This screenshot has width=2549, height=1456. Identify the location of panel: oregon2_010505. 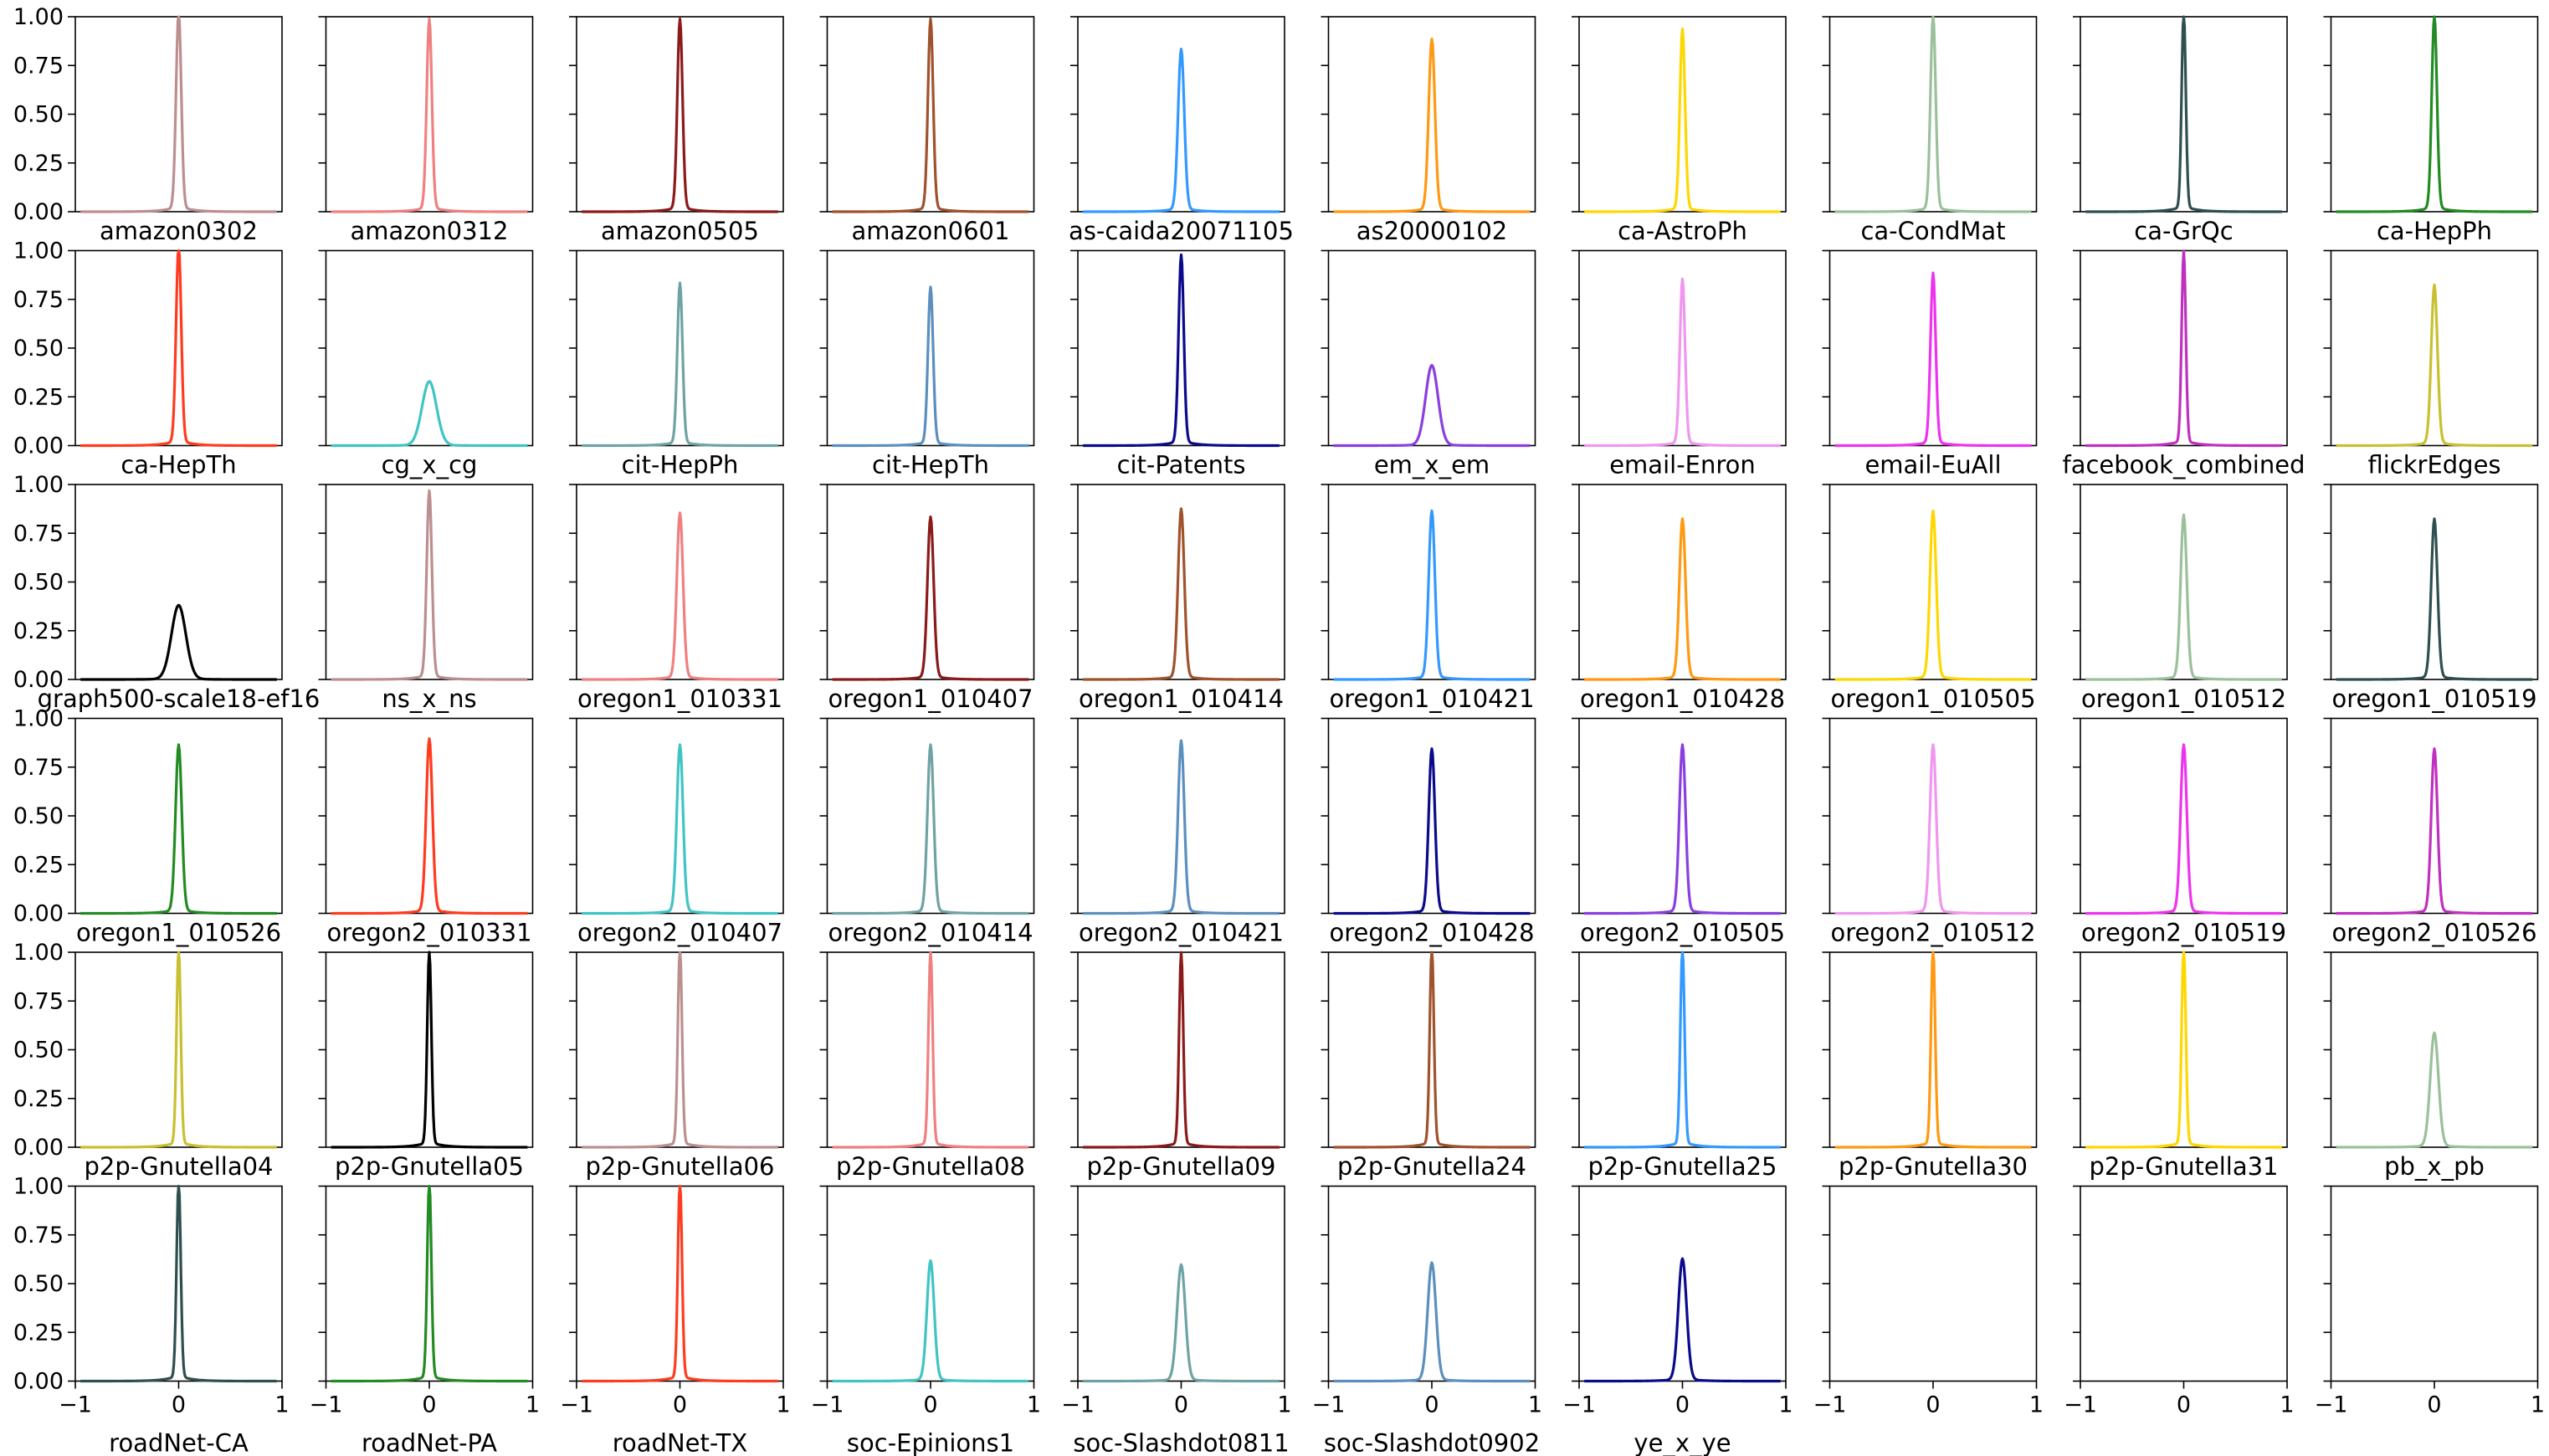
(1679, 832).